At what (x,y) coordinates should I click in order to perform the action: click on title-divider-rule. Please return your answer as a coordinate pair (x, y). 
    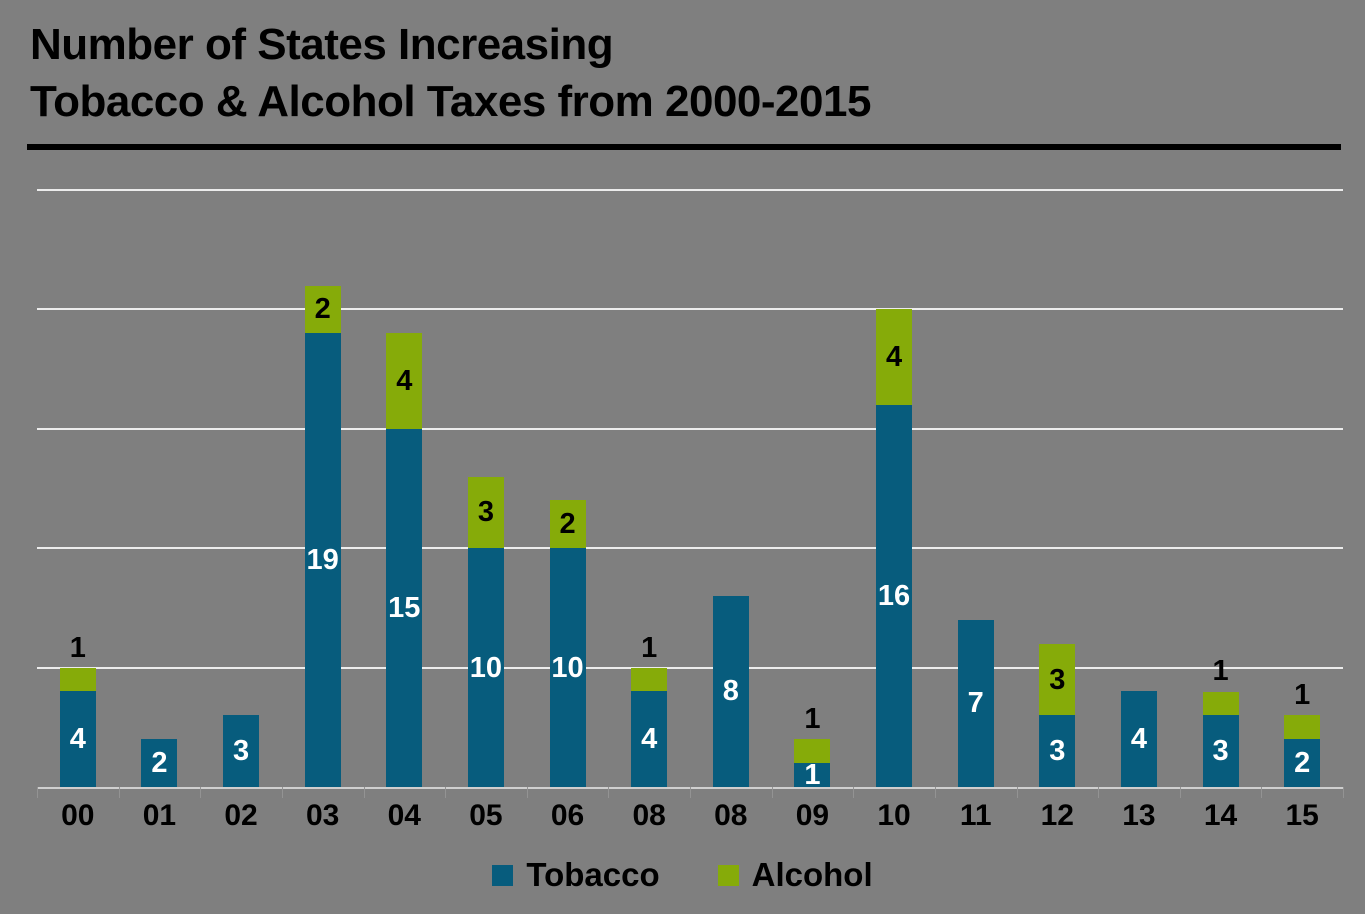
    Looking at the image, I should click on (684, 147).